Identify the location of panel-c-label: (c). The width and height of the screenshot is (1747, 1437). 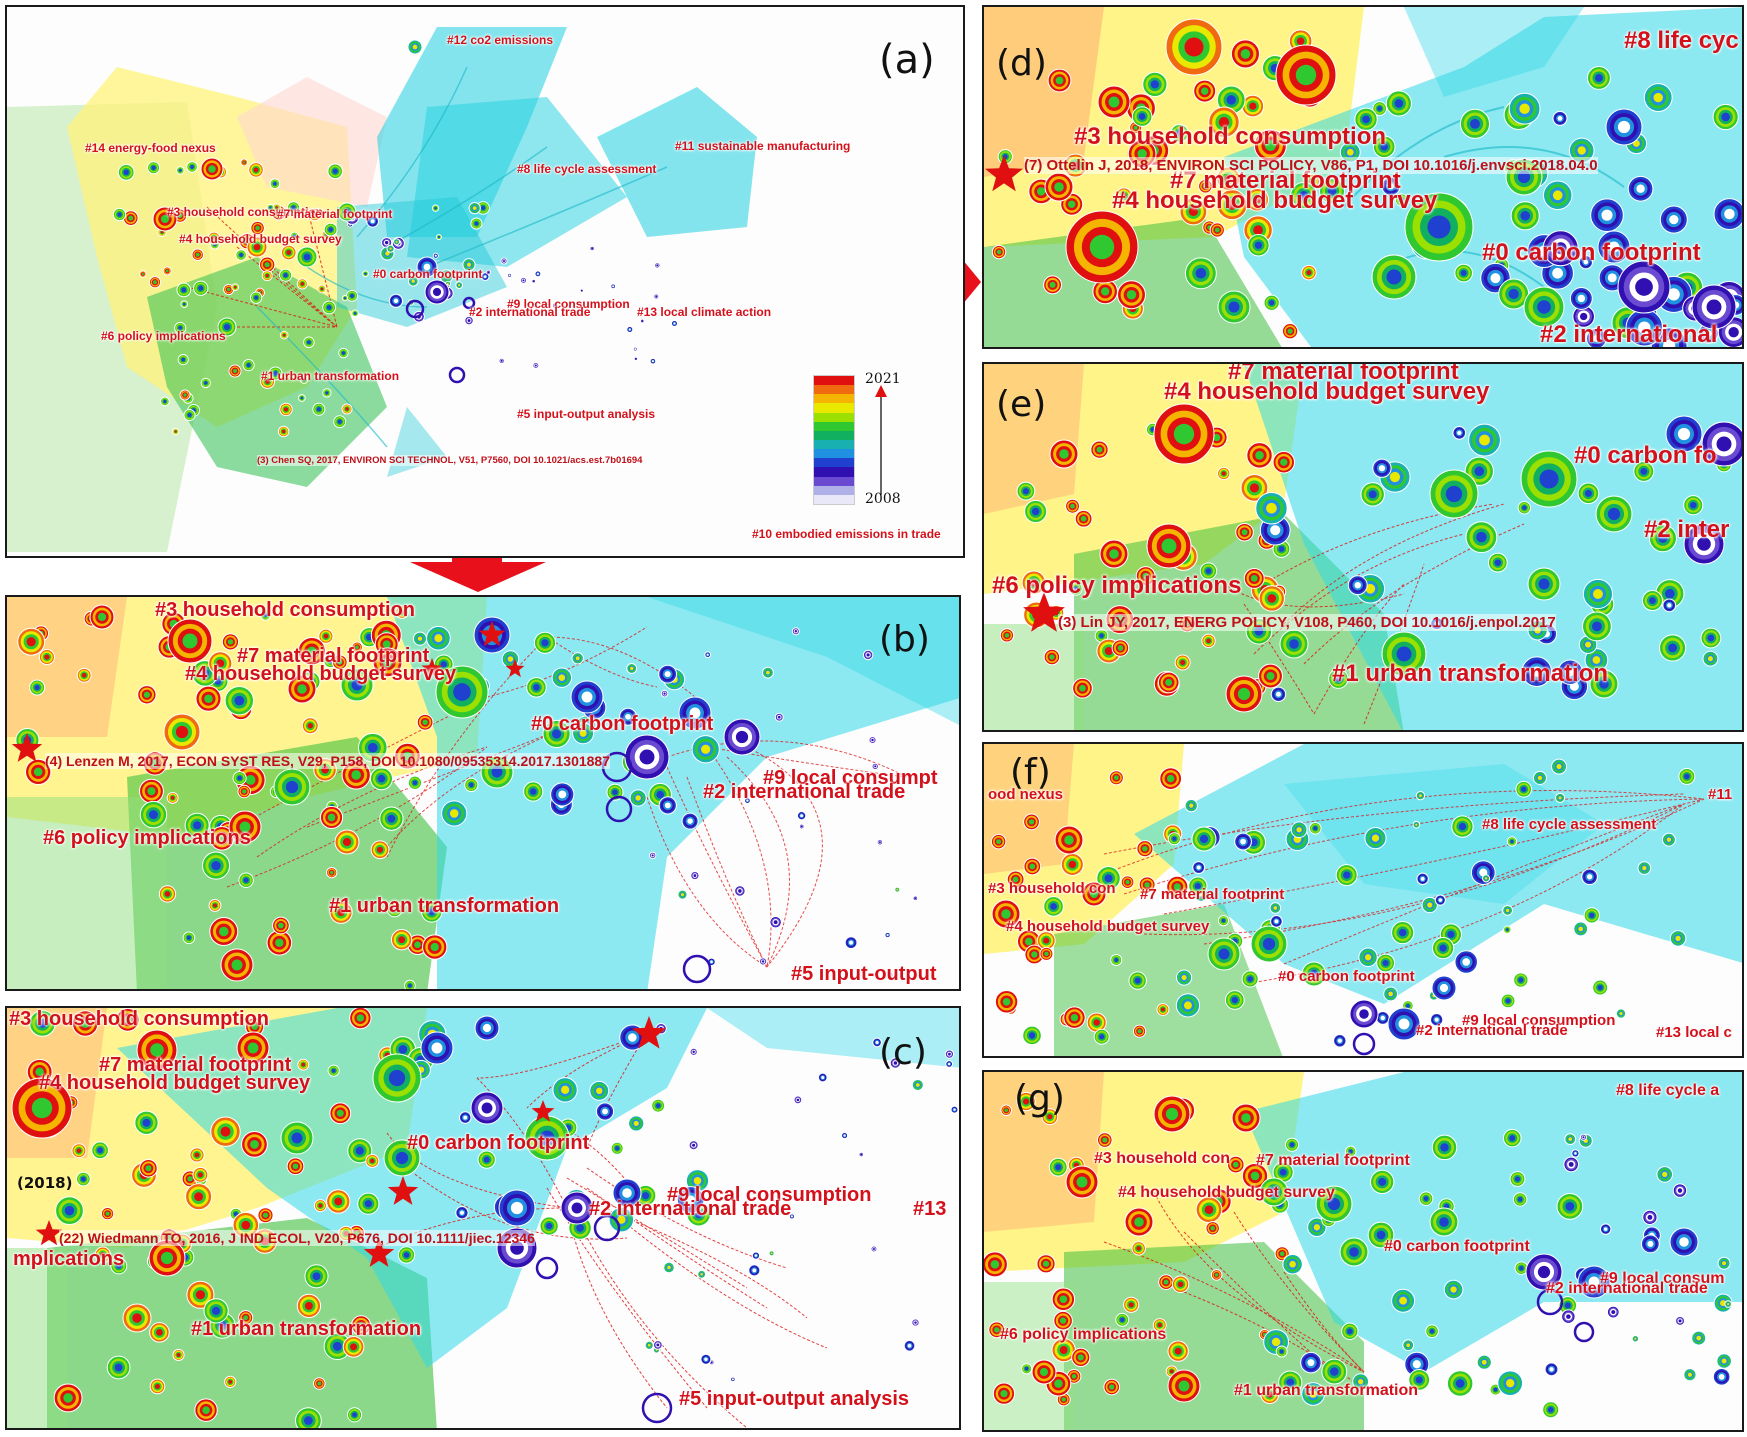
(903, 1052).